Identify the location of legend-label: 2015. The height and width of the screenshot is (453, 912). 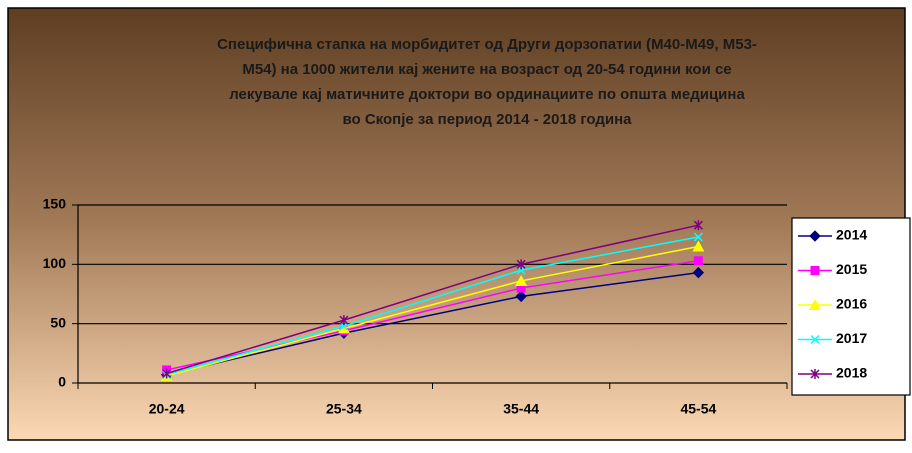
(851, 269).